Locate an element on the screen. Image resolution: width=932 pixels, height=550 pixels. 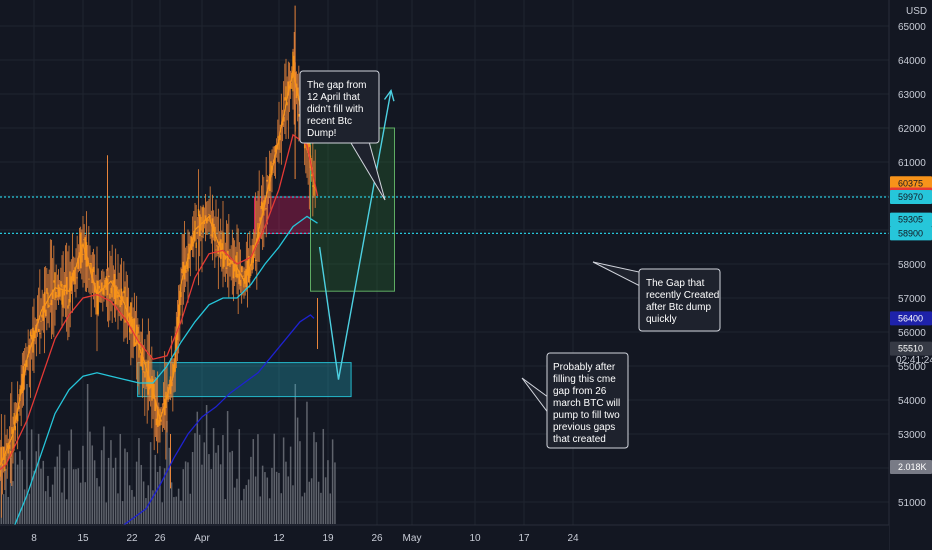
date-tick-label: 10 is located at coordinates (475, 538).